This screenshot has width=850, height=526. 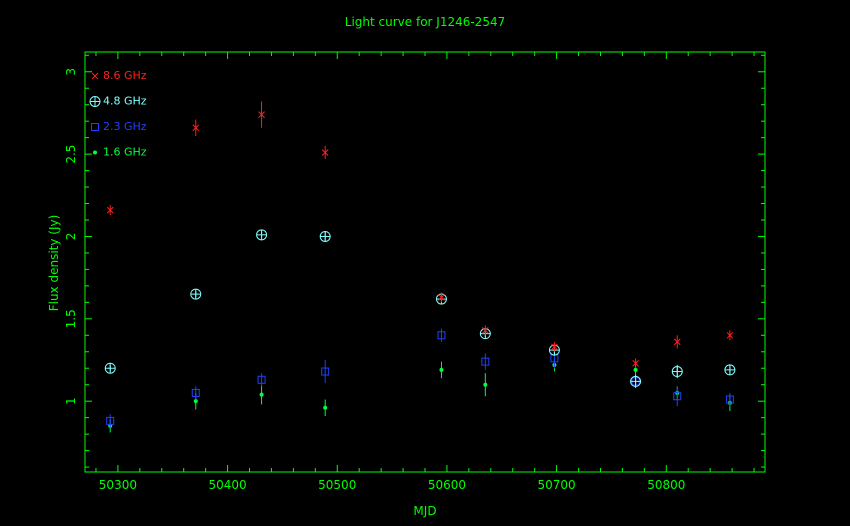 What do you see at coordinates (71, 318) in the screenshot?
I see `y-tick-label: 1.5` at bounding box center [71, 318].